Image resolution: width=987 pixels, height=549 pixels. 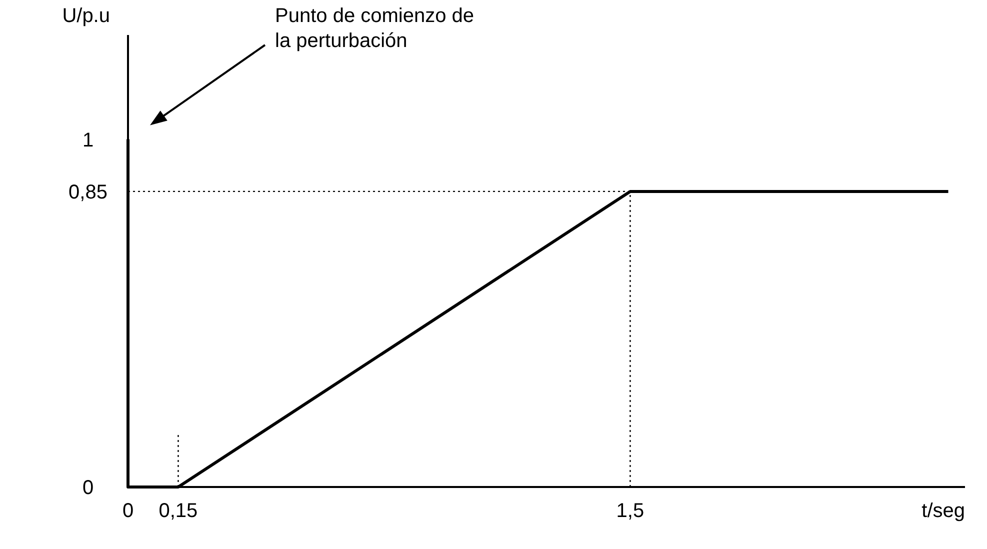 I want to click on x-axis-title: t/seg, so click(x=943, y=511).